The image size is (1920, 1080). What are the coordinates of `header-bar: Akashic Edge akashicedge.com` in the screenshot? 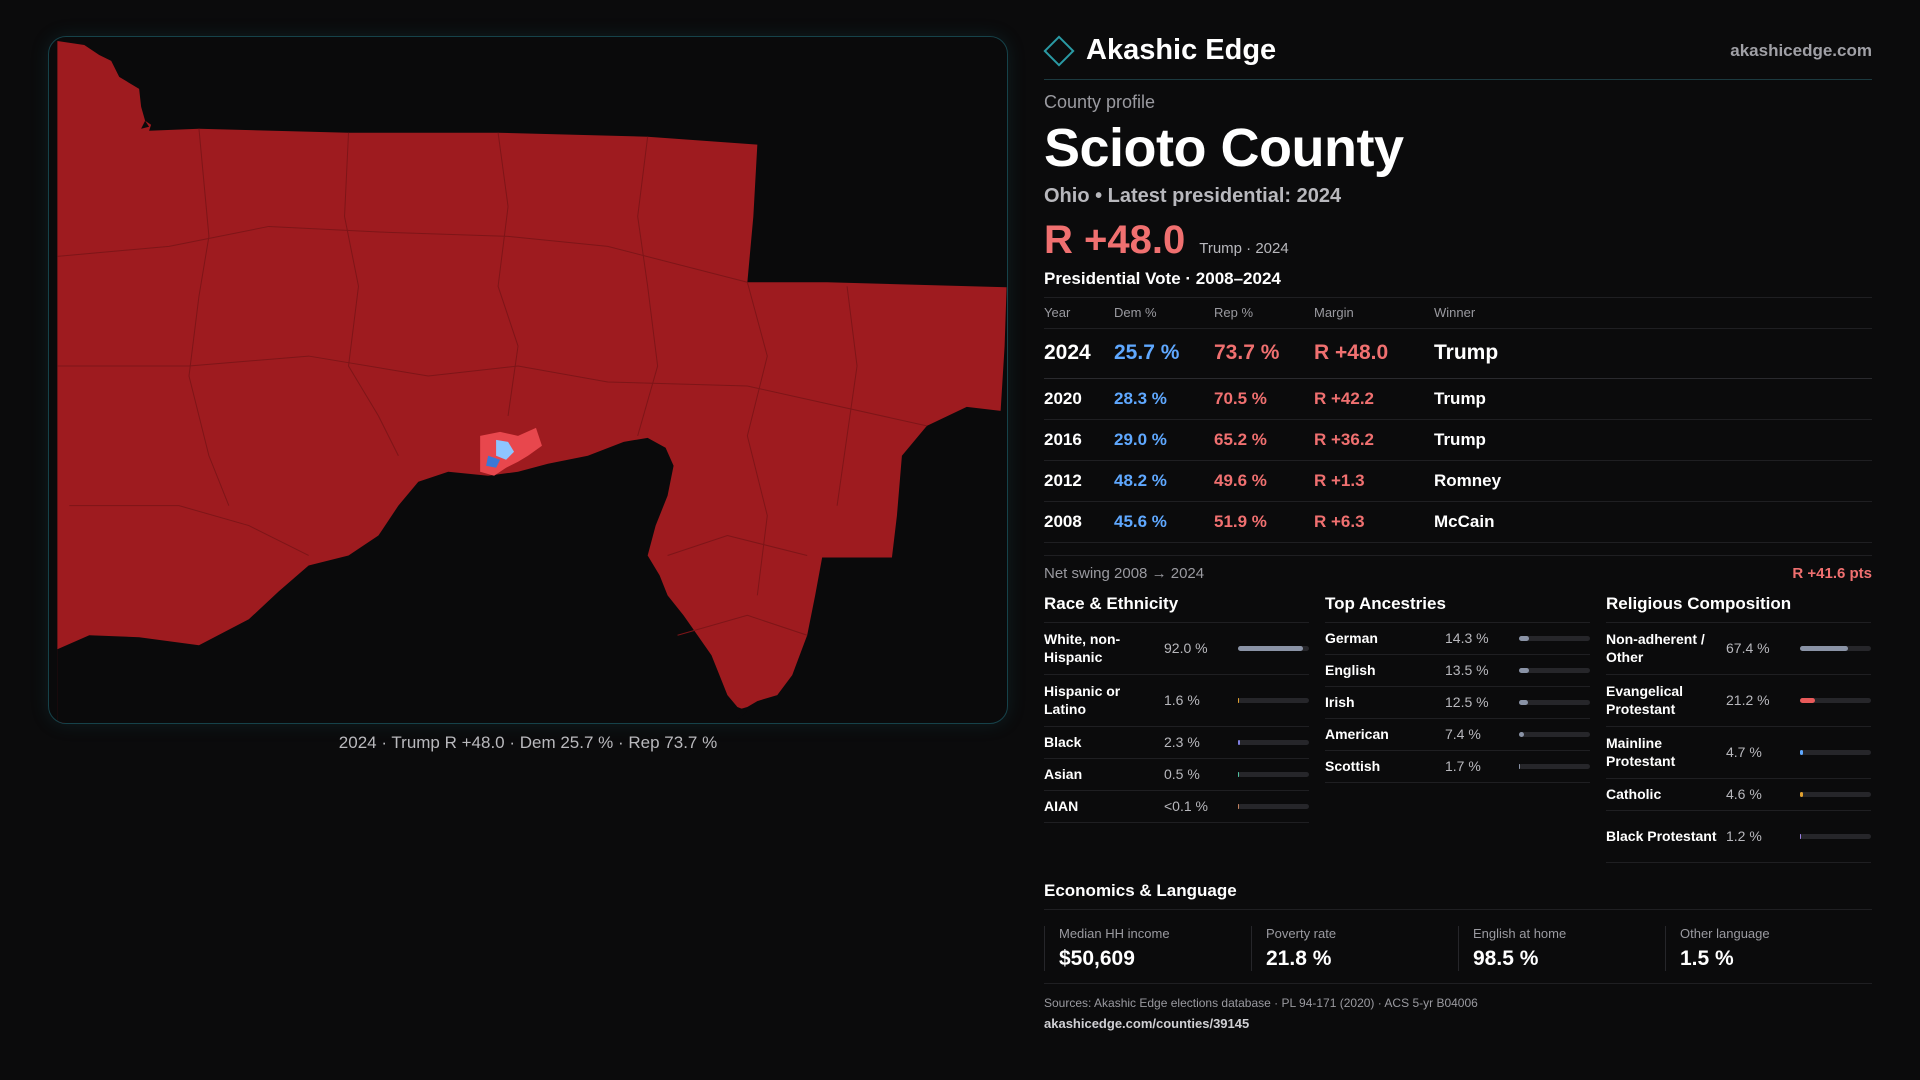 It's located at (1457, 55).